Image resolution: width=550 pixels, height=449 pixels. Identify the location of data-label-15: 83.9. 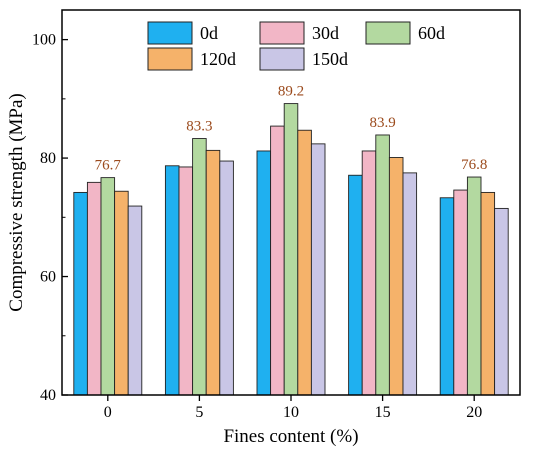
(382, 123).